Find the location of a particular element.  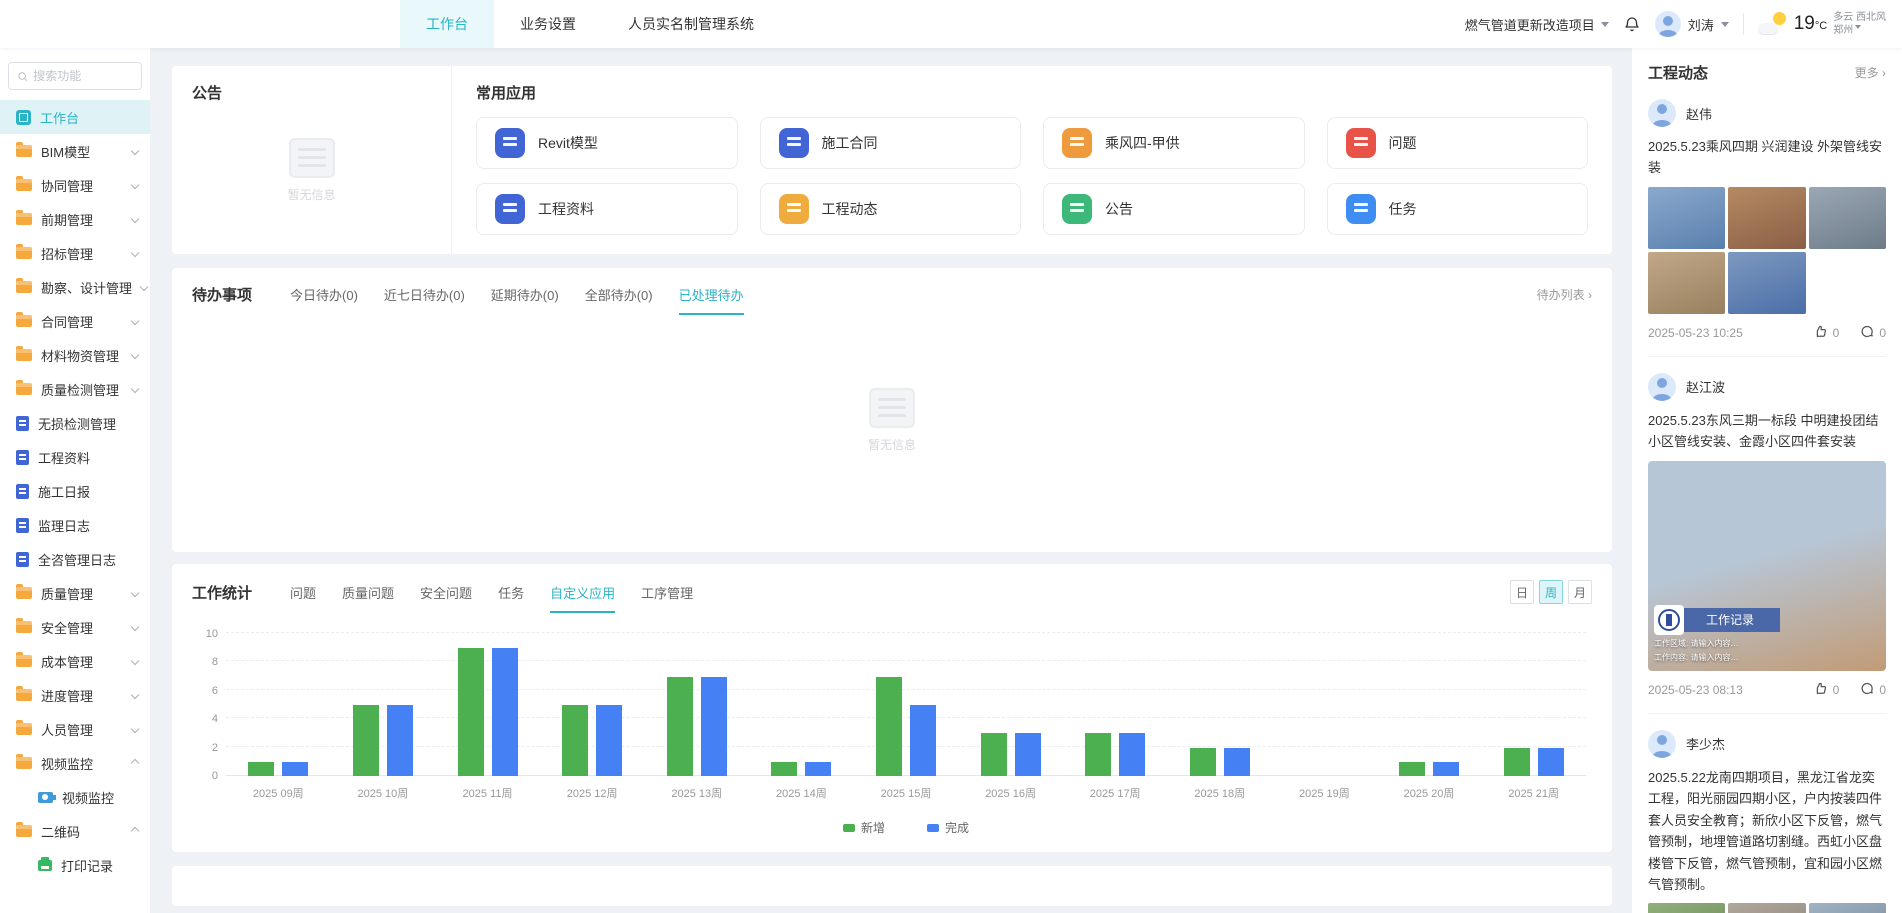

chart-group: 2025 20周 is located at coordinates (1429, 717).